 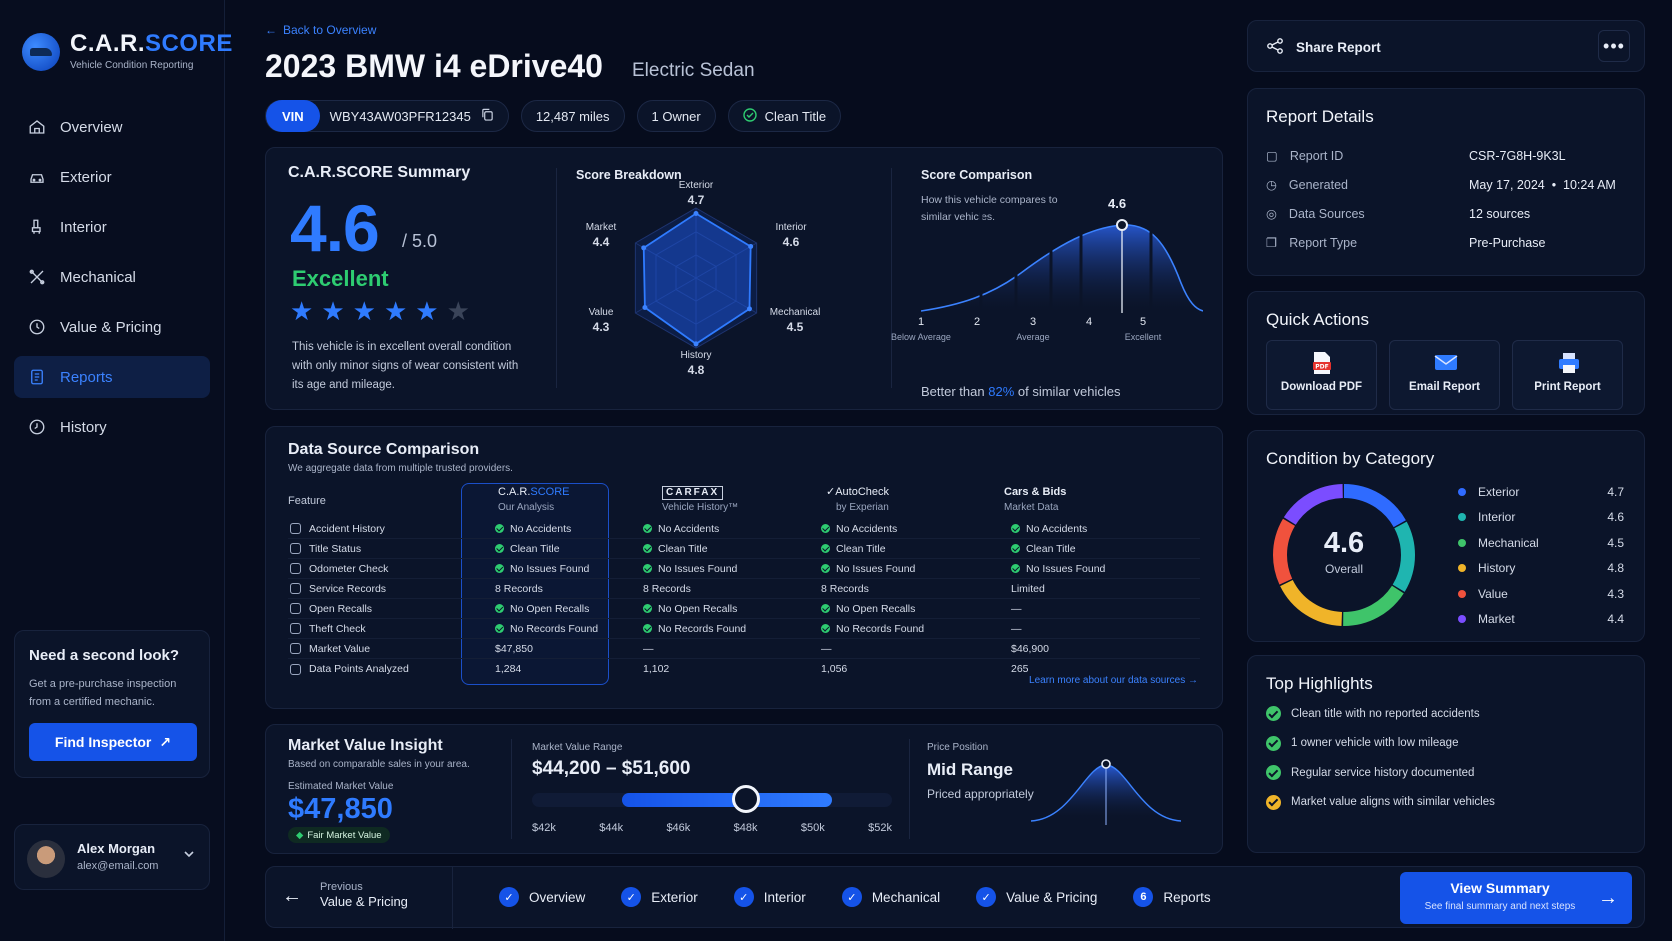 What do you see at coordinates (834, 669) in the screenshot?
I see `value-cell: 1,056` at bounding box center [834, 669].